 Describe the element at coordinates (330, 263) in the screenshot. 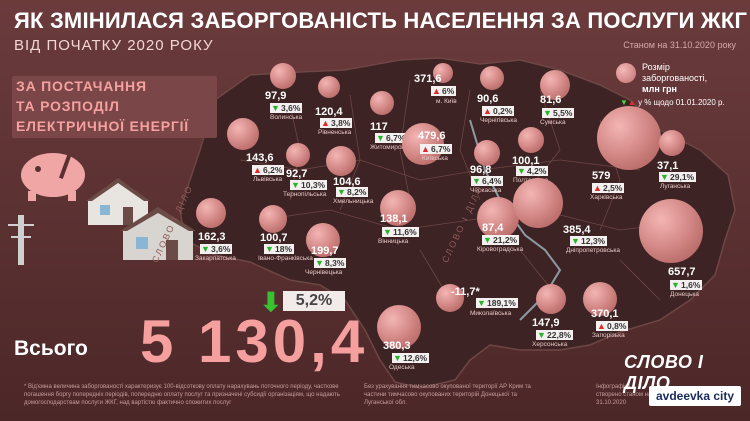

I see `region-change: ▼ 8,3%` at that location.